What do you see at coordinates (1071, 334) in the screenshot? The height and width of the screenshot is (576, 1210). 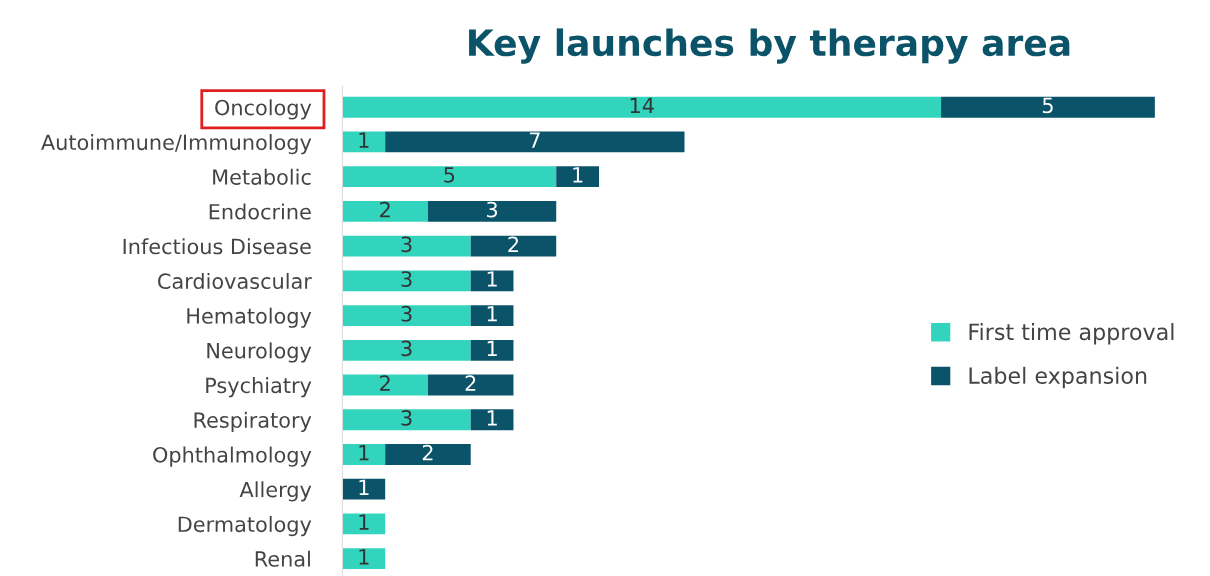 I see `legend-label: First time approval` at bounding box center [1071, 334].